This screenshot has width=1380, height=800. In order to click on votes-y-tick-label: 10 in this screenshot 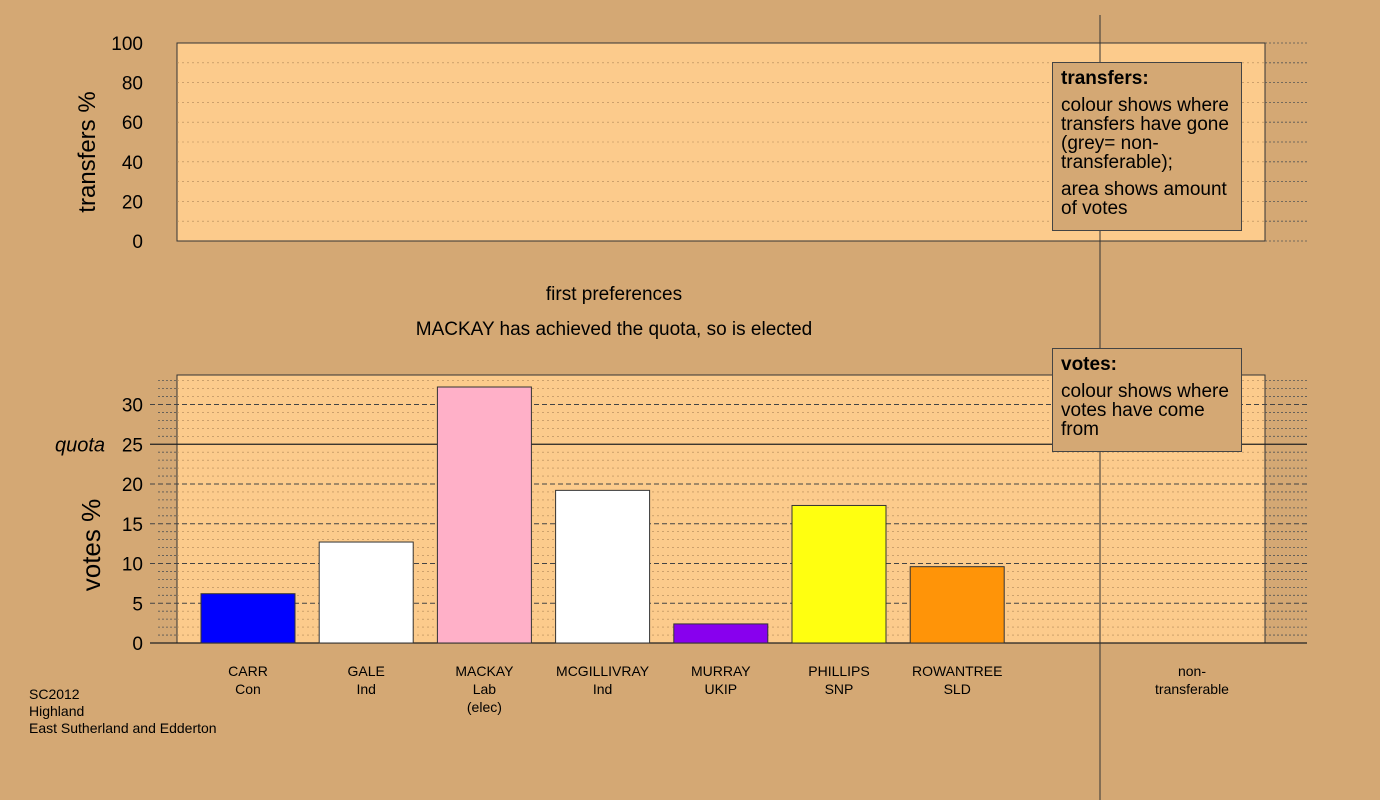, I will do `click(132, 565)`.